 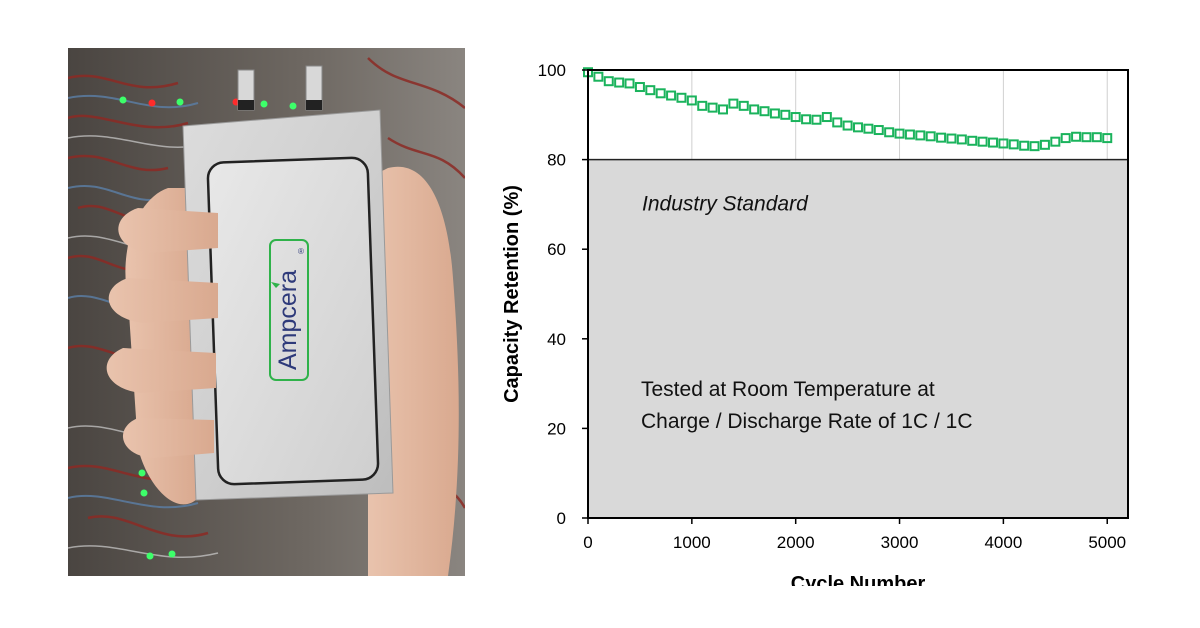 I want to click on brand-logo-text: Ampcera, so click(x=288, y=320).